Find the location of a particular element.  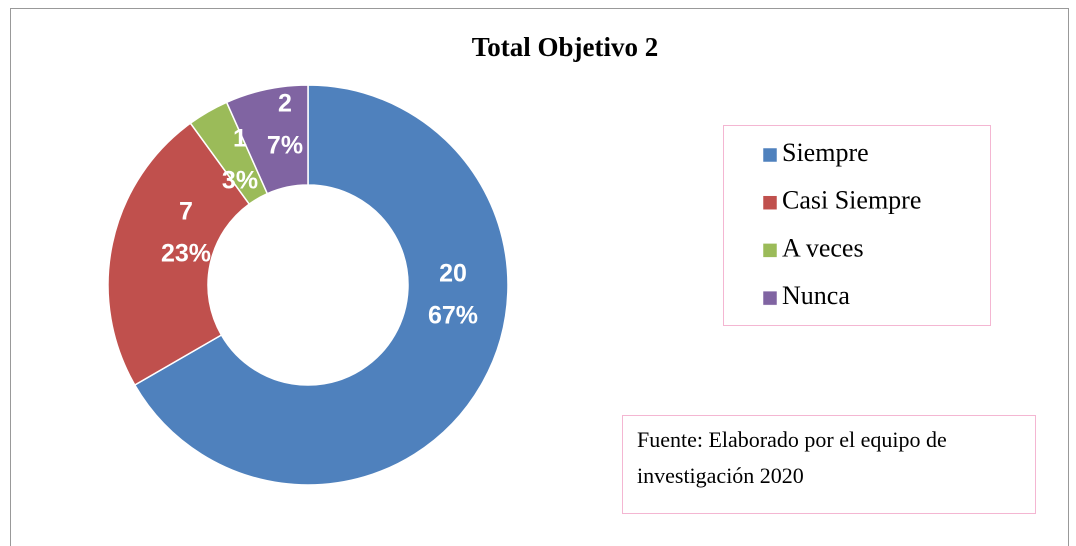

percent-label: 3% is located at coordinates (240, 181).